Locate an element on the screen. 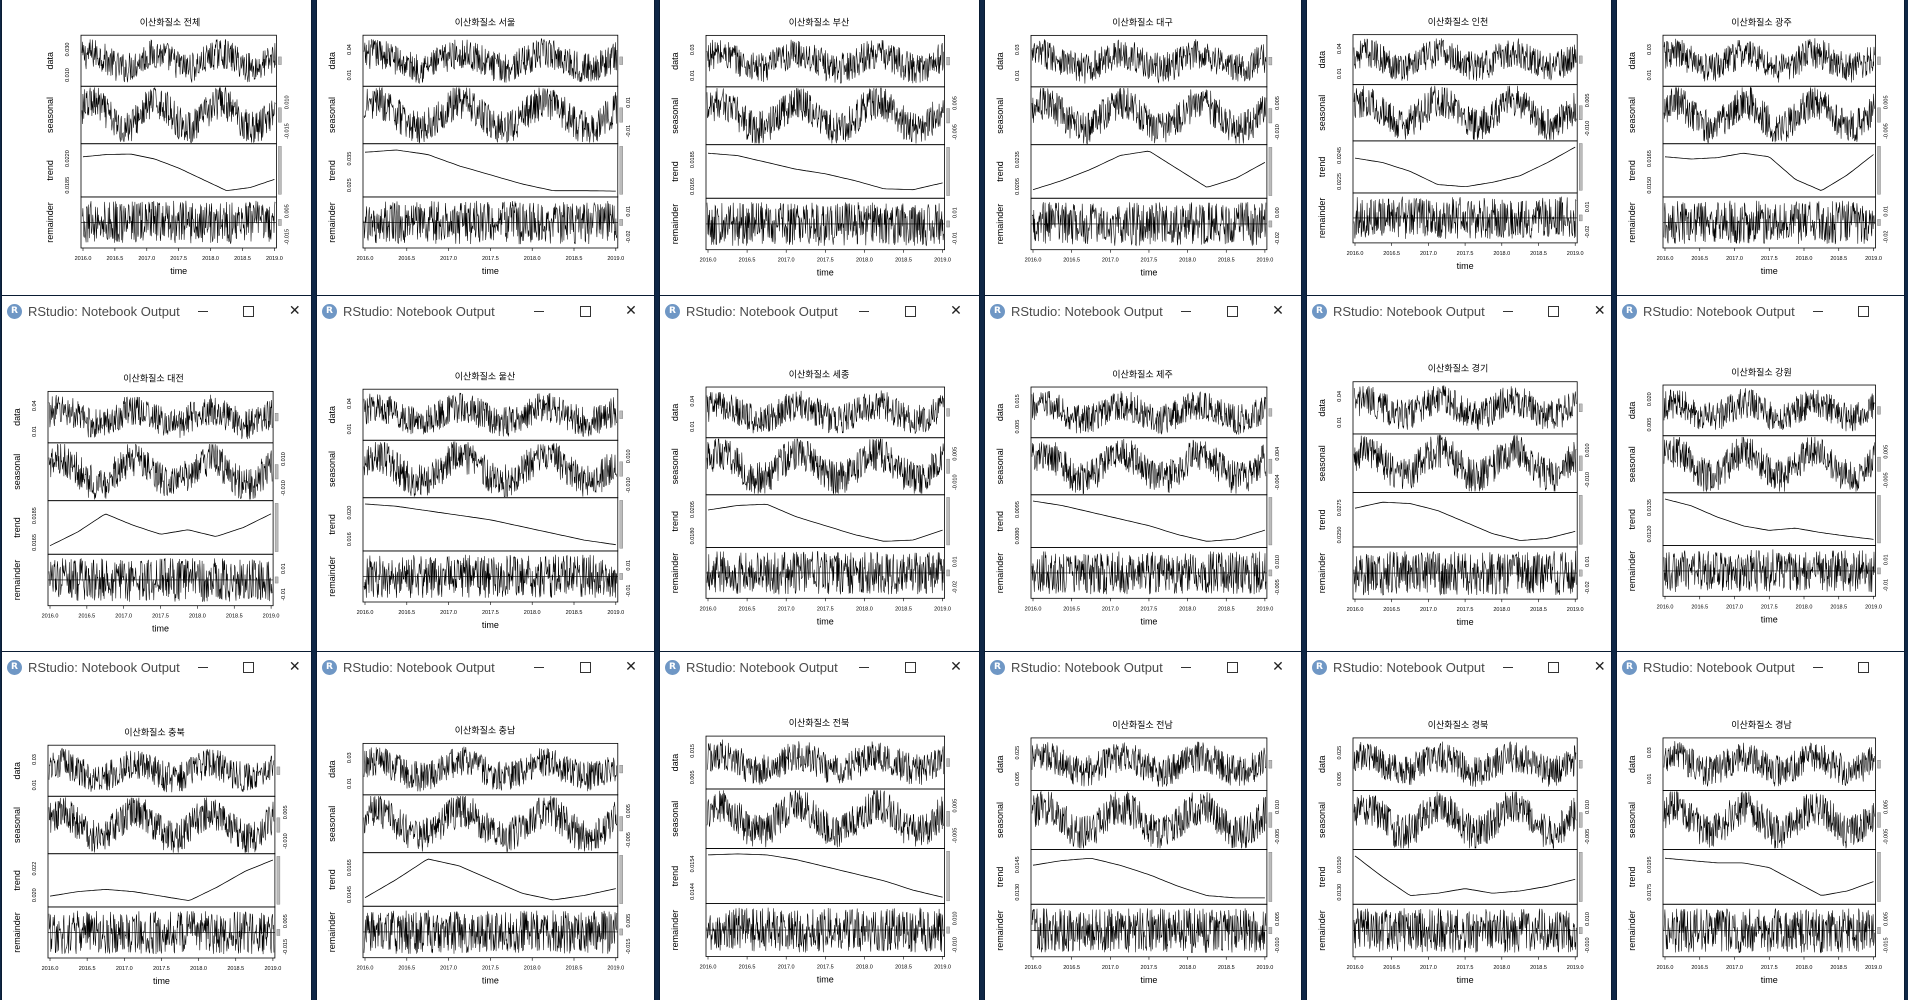  x-axis-label: time is located at coordinates (825, 273).